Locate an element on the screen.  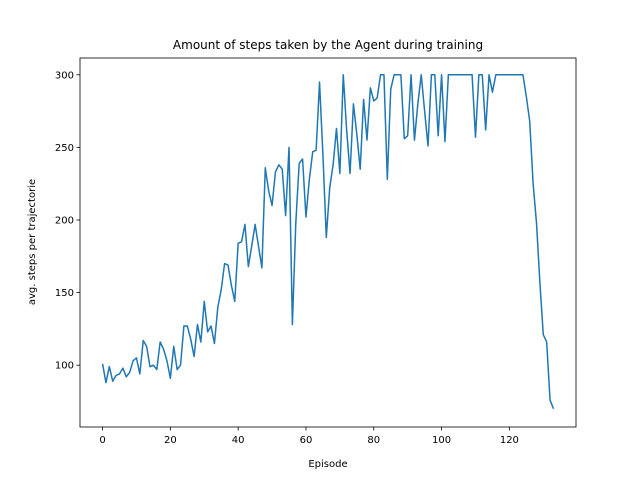
x-axis-label: Episode is located at coordinates (327, 464).